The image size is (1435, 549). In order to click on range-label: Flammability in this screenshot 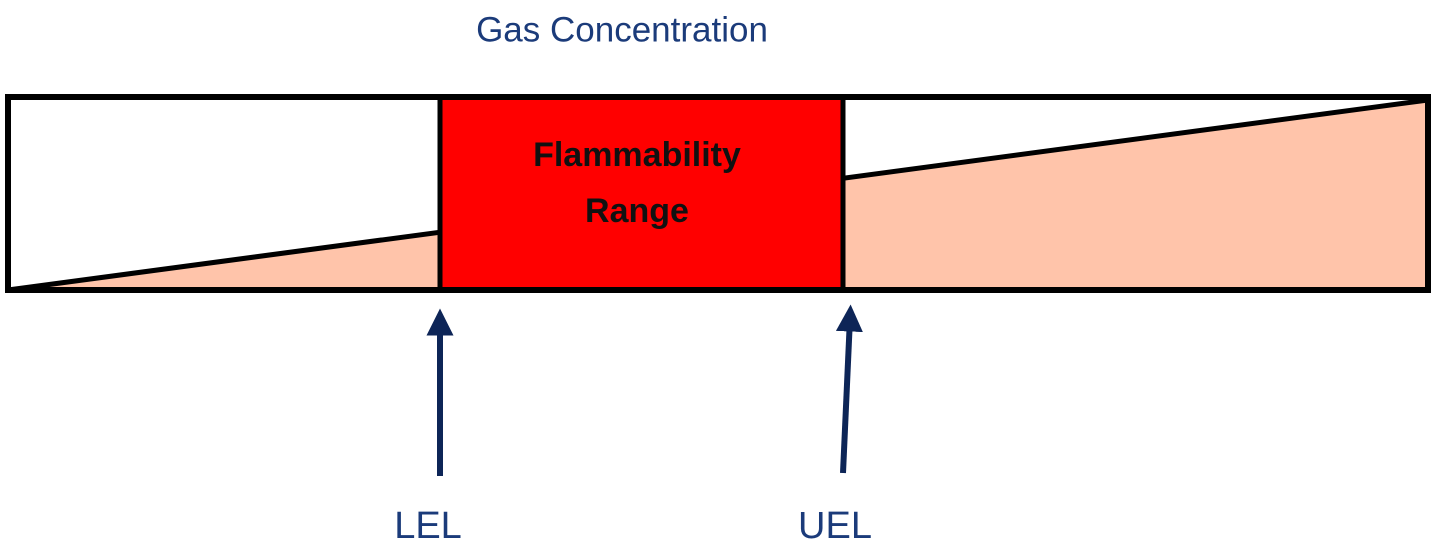, I will do `click(637, 155)`.